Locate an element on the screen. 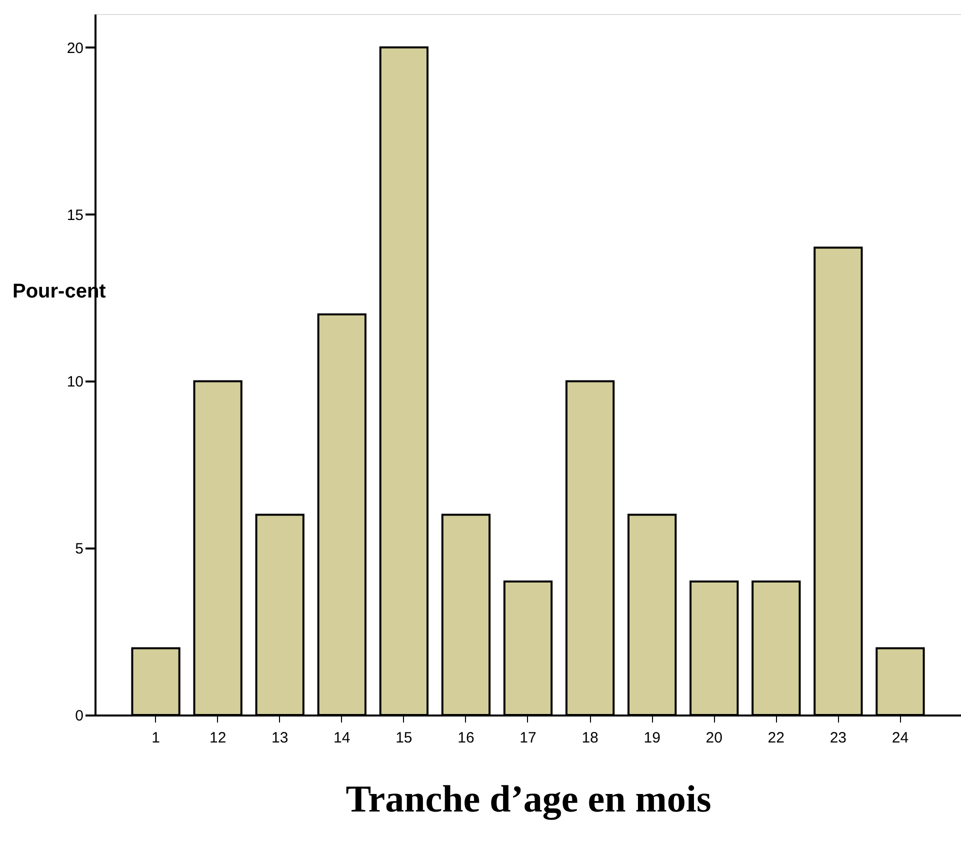  x-tick-label: 1 is located at coordinates (156, 738).